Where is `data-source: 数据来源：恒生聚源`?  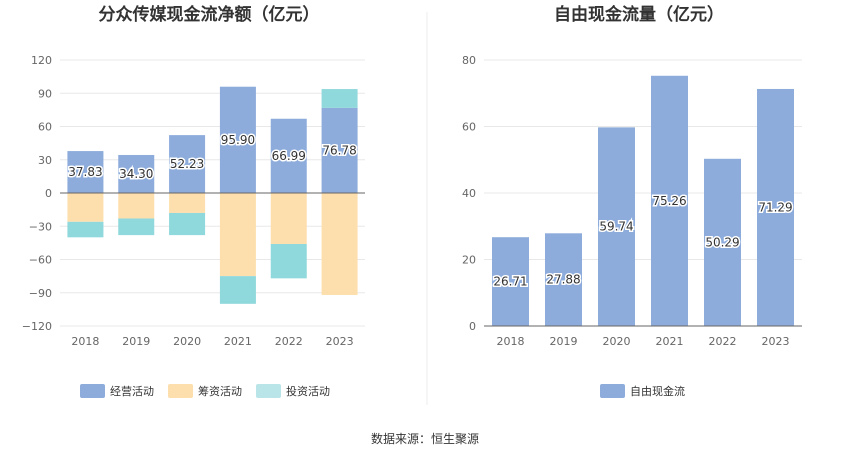 data-source: 数据来源：恒生聚源 is located at coordinates (425, 438).